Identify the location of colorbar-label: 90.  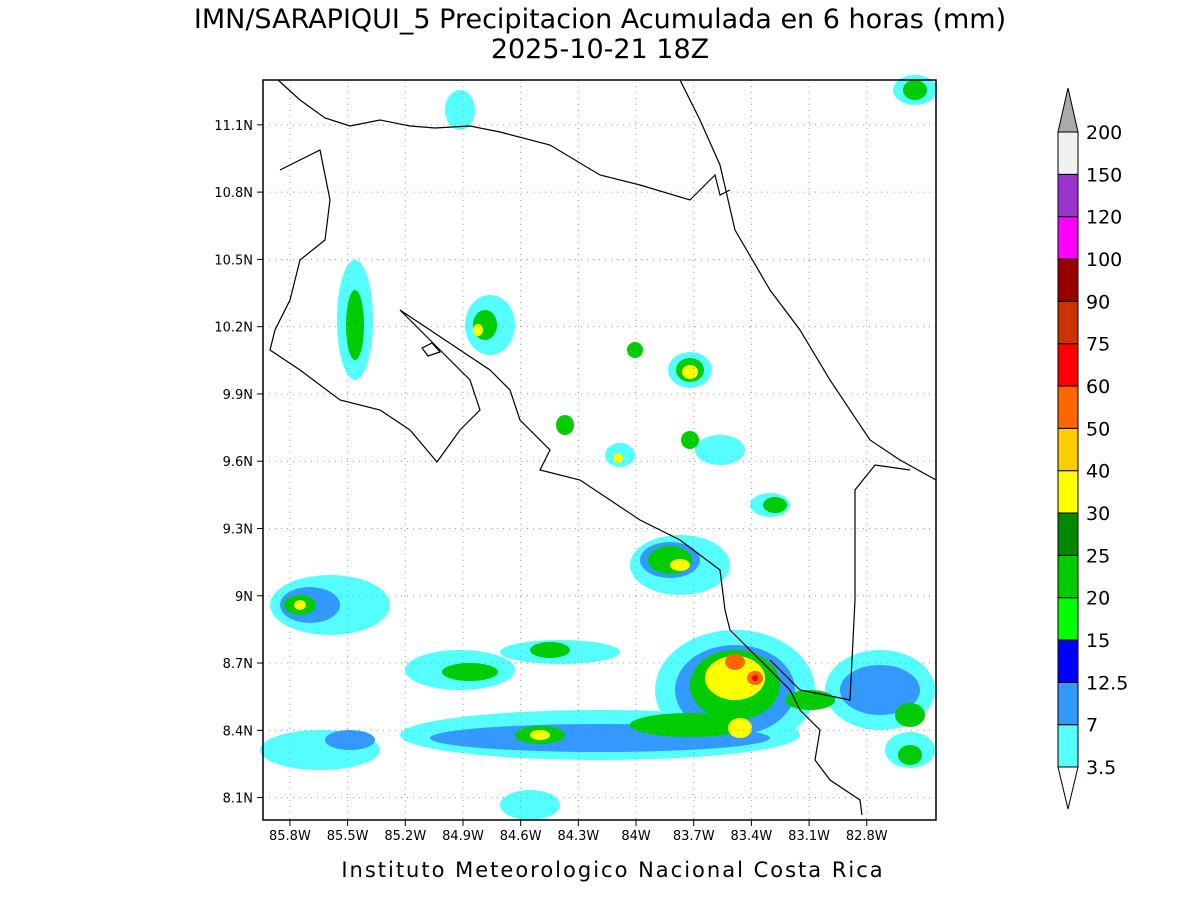
(1098, 302).